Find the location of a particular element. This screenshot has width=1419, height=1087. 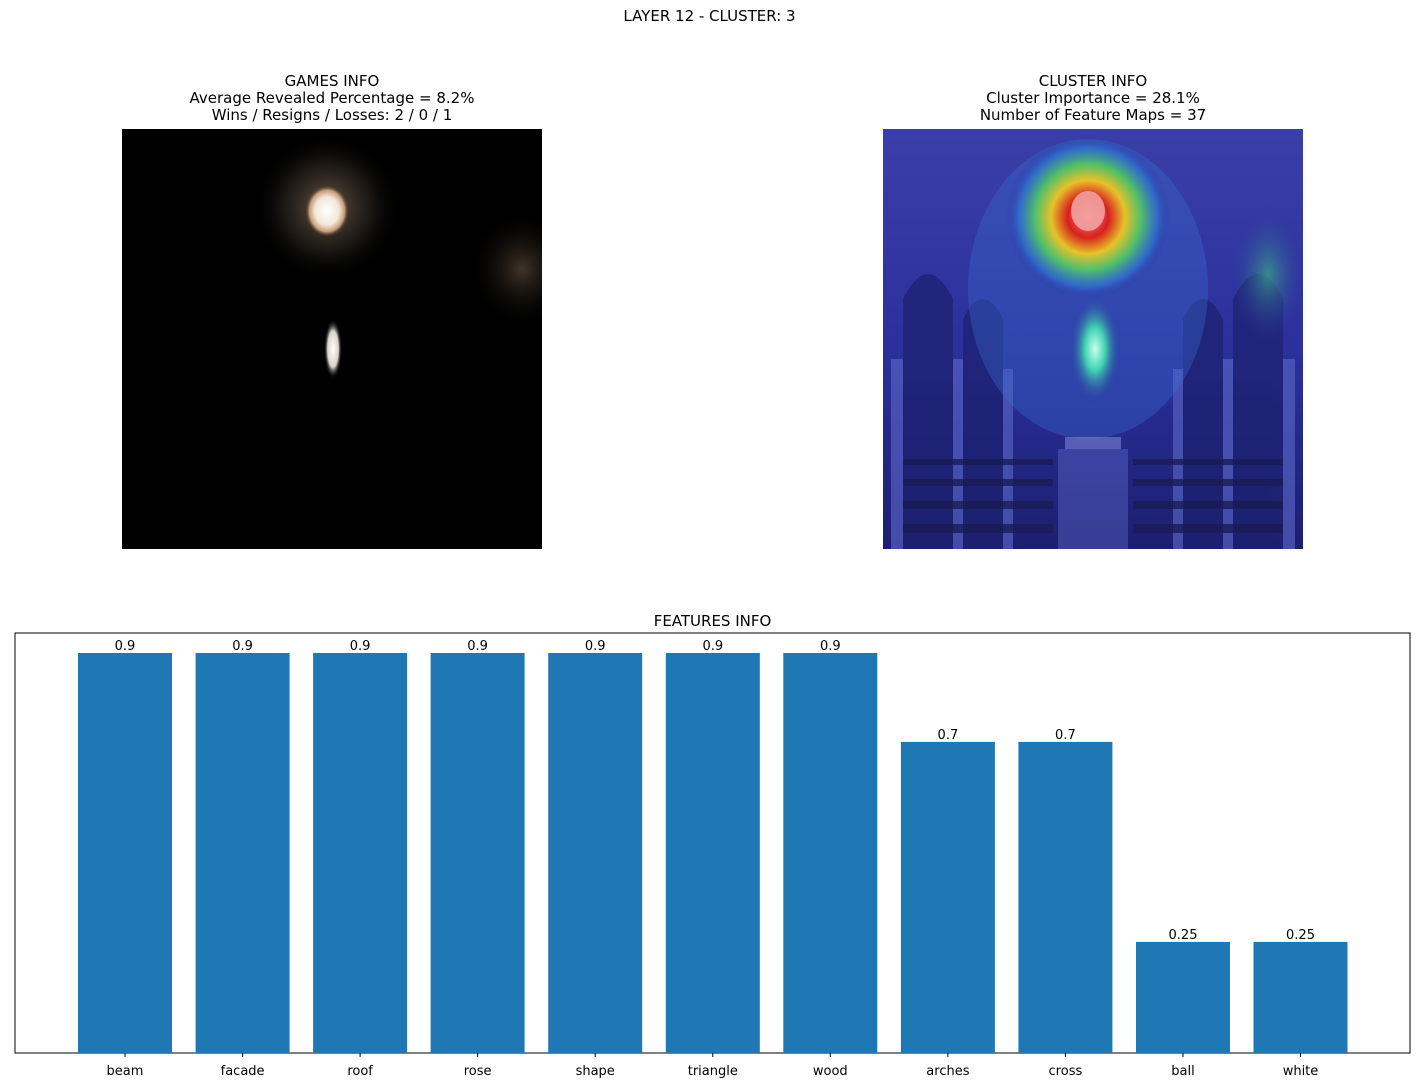

bar-white is located at coordinates (1300, 997).